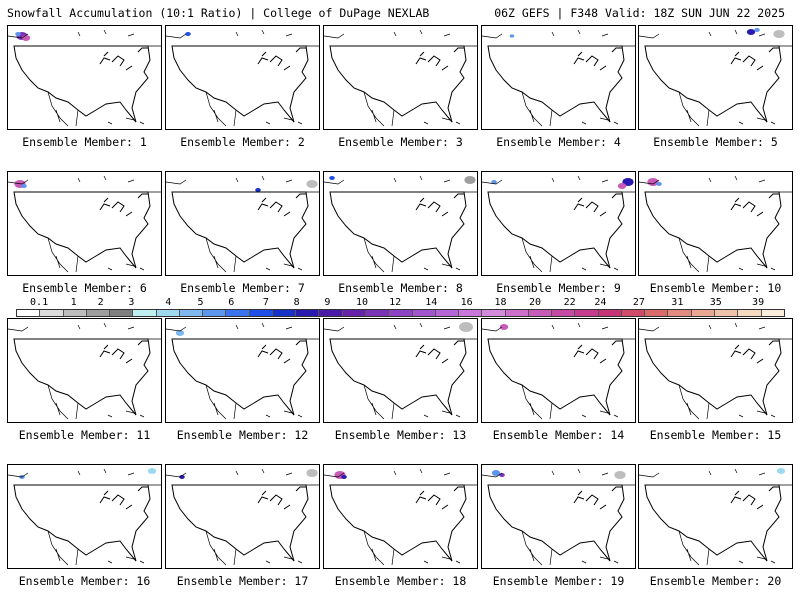 This screenshot has height=600, width=800. What do you see at coordinates (677, 302) in the screenshot?
I see `colorbar-tick-label: 31` at bounding box center [677, 302].